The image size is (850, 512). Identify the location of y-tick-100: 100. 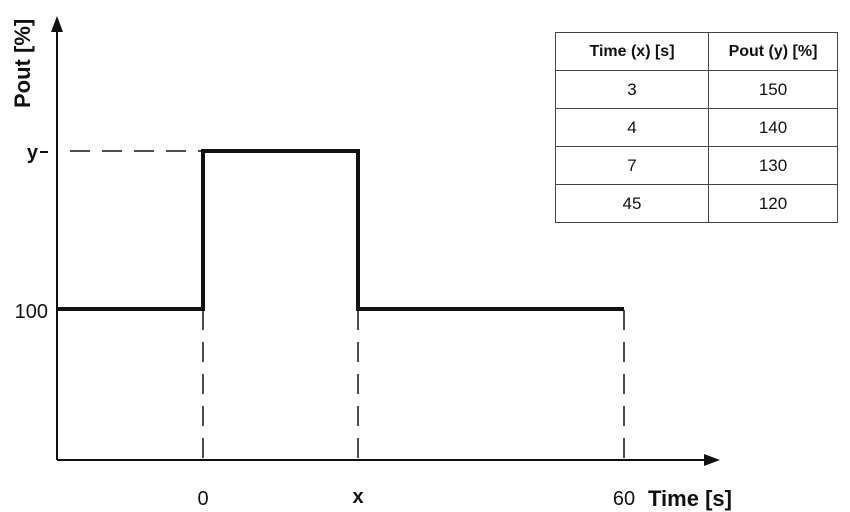
(31, 312).